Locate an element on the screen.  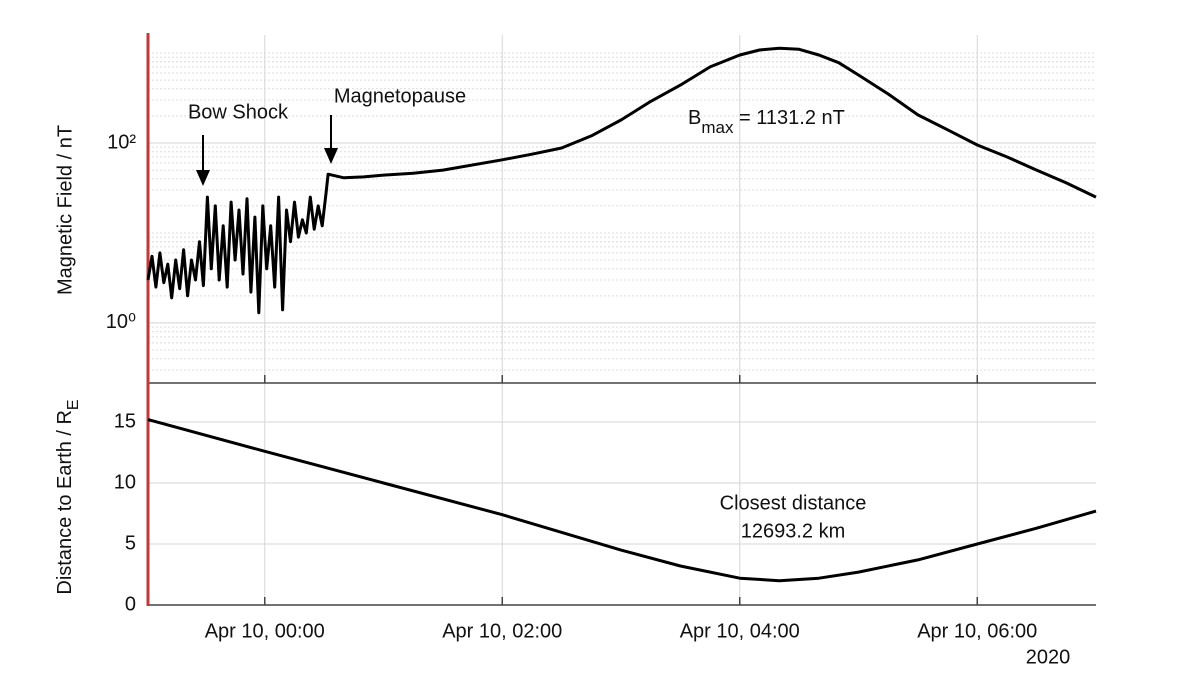
y-tick-label: 10 is located at coordinates (125, 482).